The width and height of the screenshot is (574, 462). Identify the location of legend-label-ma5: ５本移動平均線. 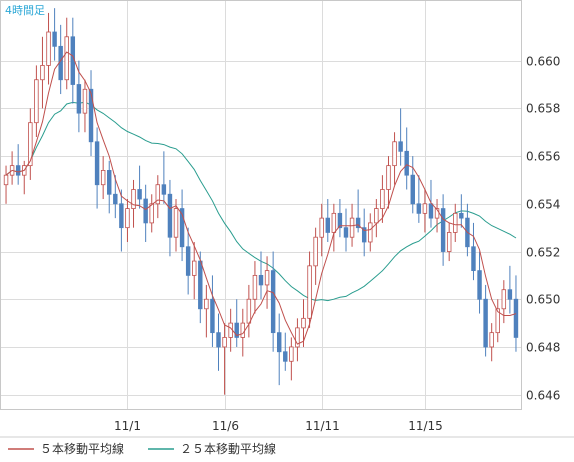
(82, 448).